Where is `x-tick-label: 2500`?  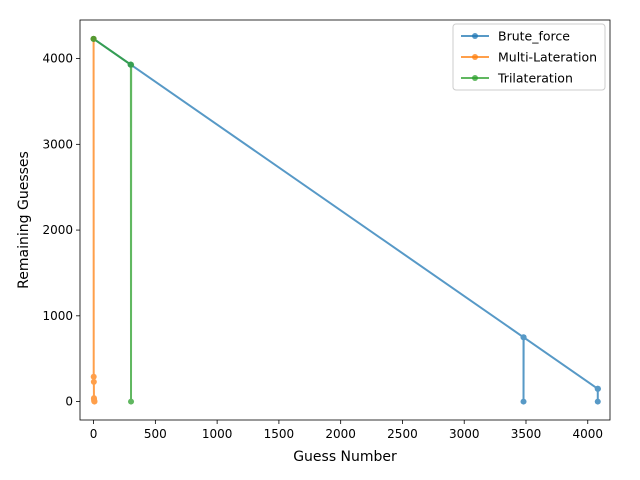
x-tick-label: 2500 is located at coordinates (402, 434).